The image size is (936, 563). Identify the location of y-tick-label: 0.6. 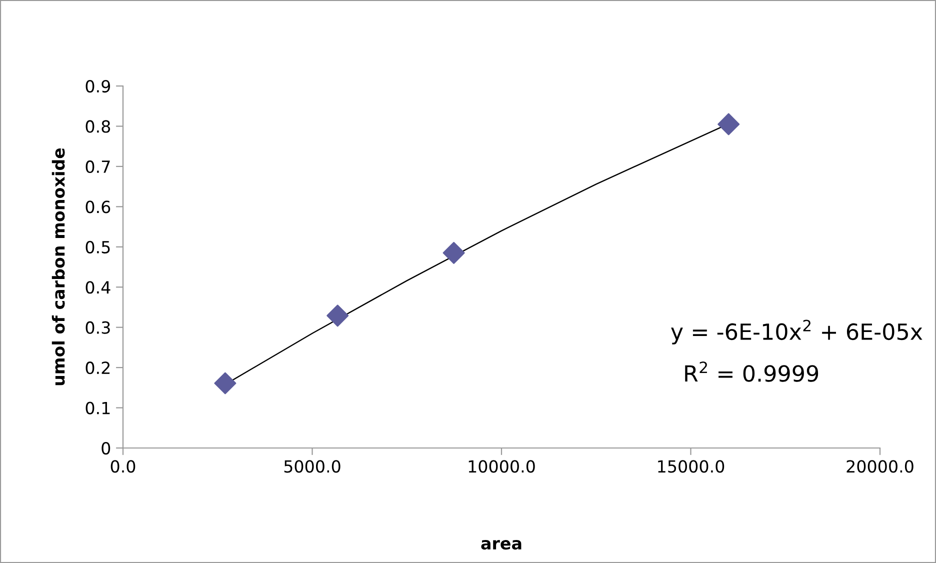
(98, 207).